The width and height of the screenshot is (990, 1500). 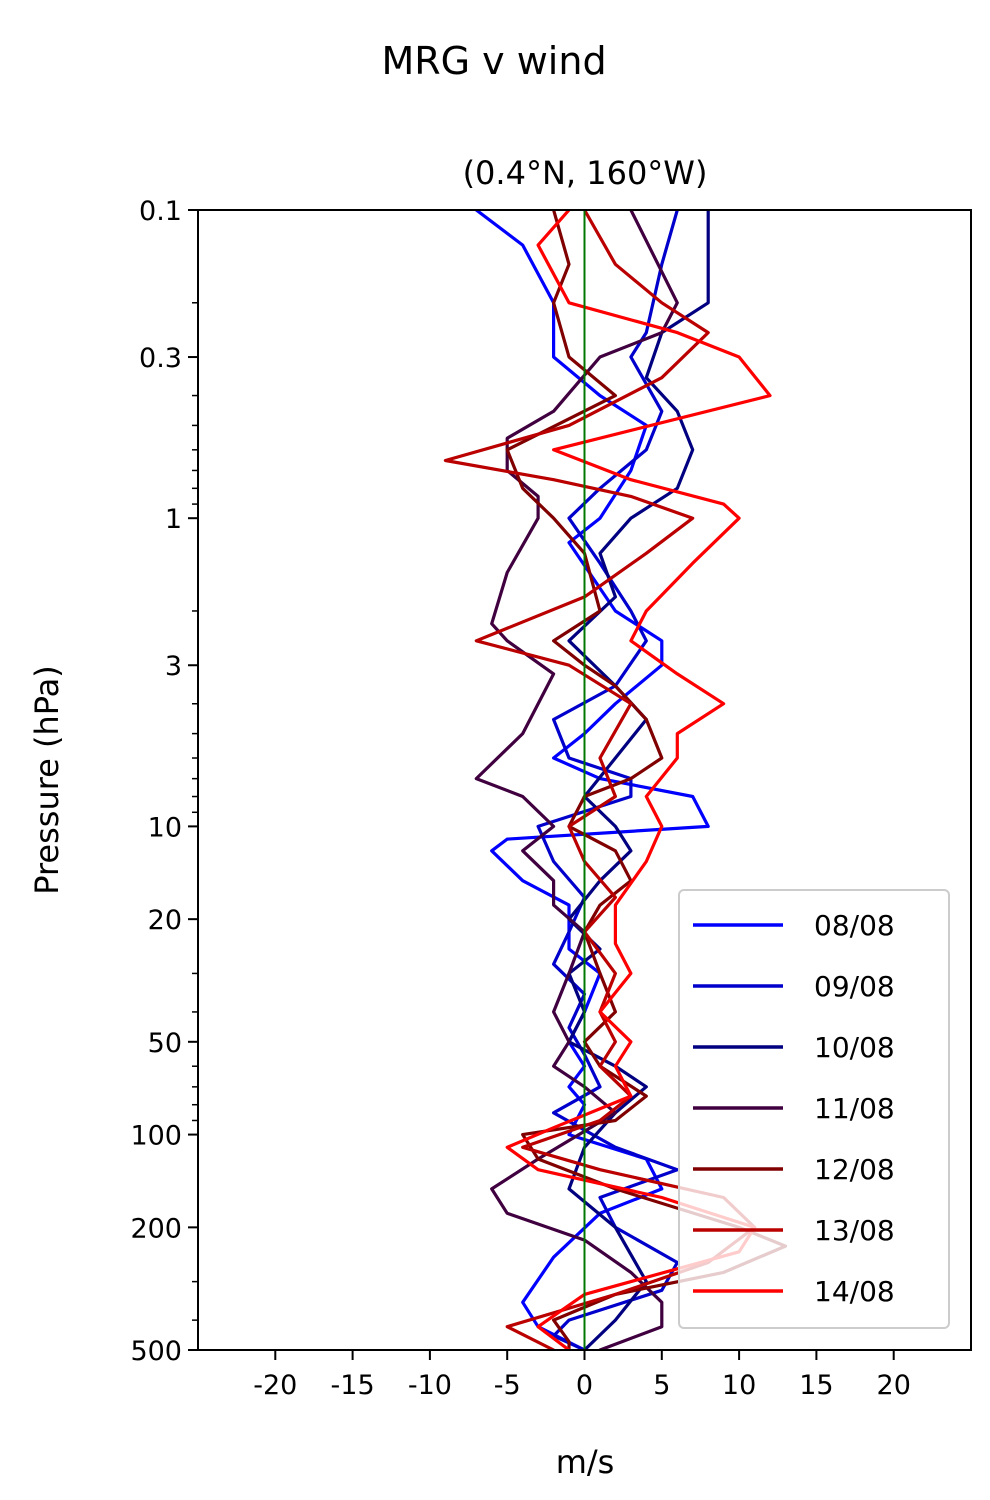 What do you see at coordinates (160, 211) in the screenshot?
I see `y-tick-label: 0.1` at bounding box center [160, 211].